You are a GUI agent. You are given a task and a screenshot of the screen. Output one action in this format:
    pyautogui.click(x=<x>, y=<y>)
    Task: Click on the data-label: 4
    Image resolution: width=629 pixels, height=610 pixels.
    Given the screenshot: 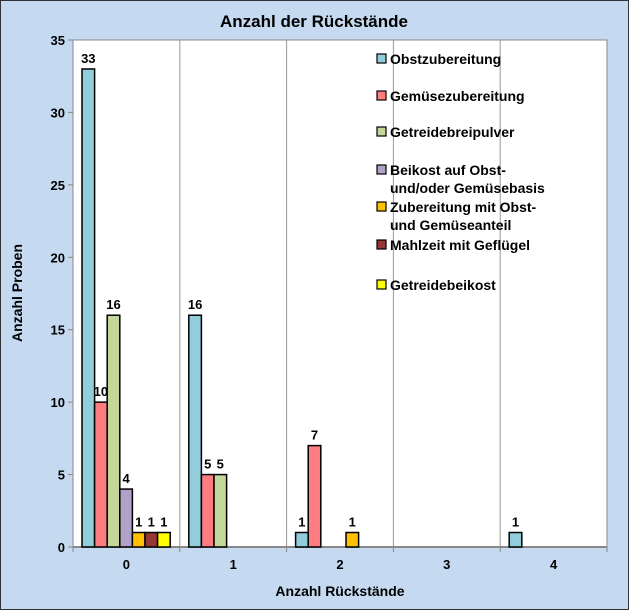 What is the action you would take?
    pyautogui.click(x=126, y=478)
    